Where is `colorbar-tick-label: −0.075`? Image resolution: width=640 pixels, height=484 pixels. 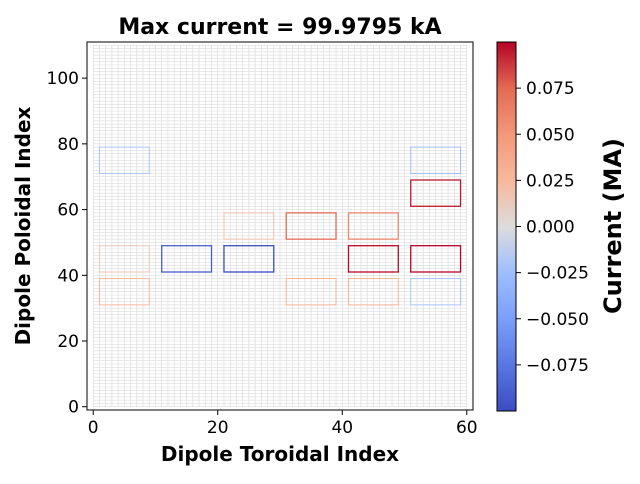 colorbar-tick-label: −0.075 is located at coordinates (557, 366).